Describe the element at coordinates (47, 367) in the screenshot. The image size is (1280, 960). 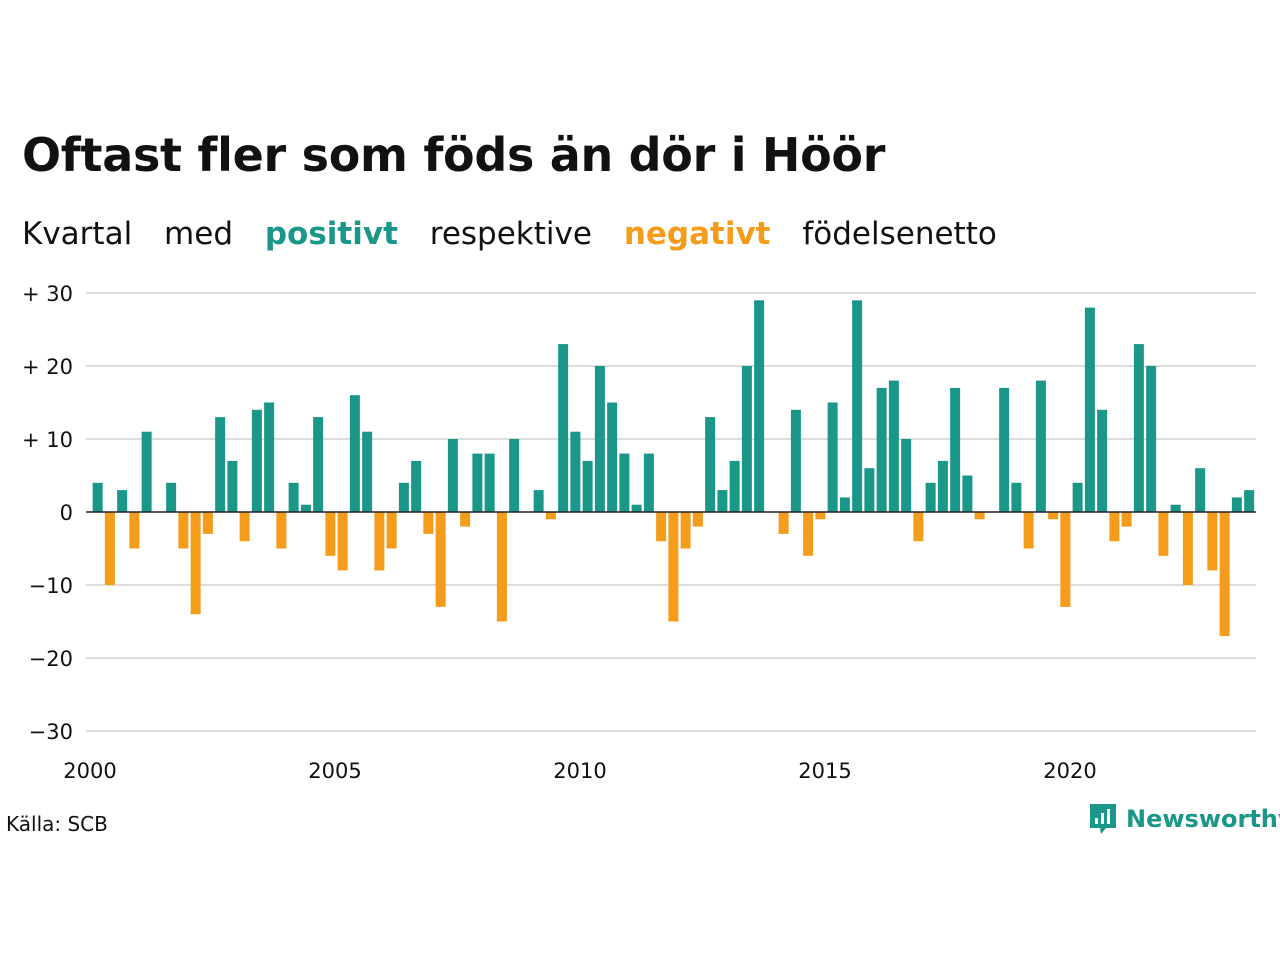
I see `y-tick-label: + 20` at that location.